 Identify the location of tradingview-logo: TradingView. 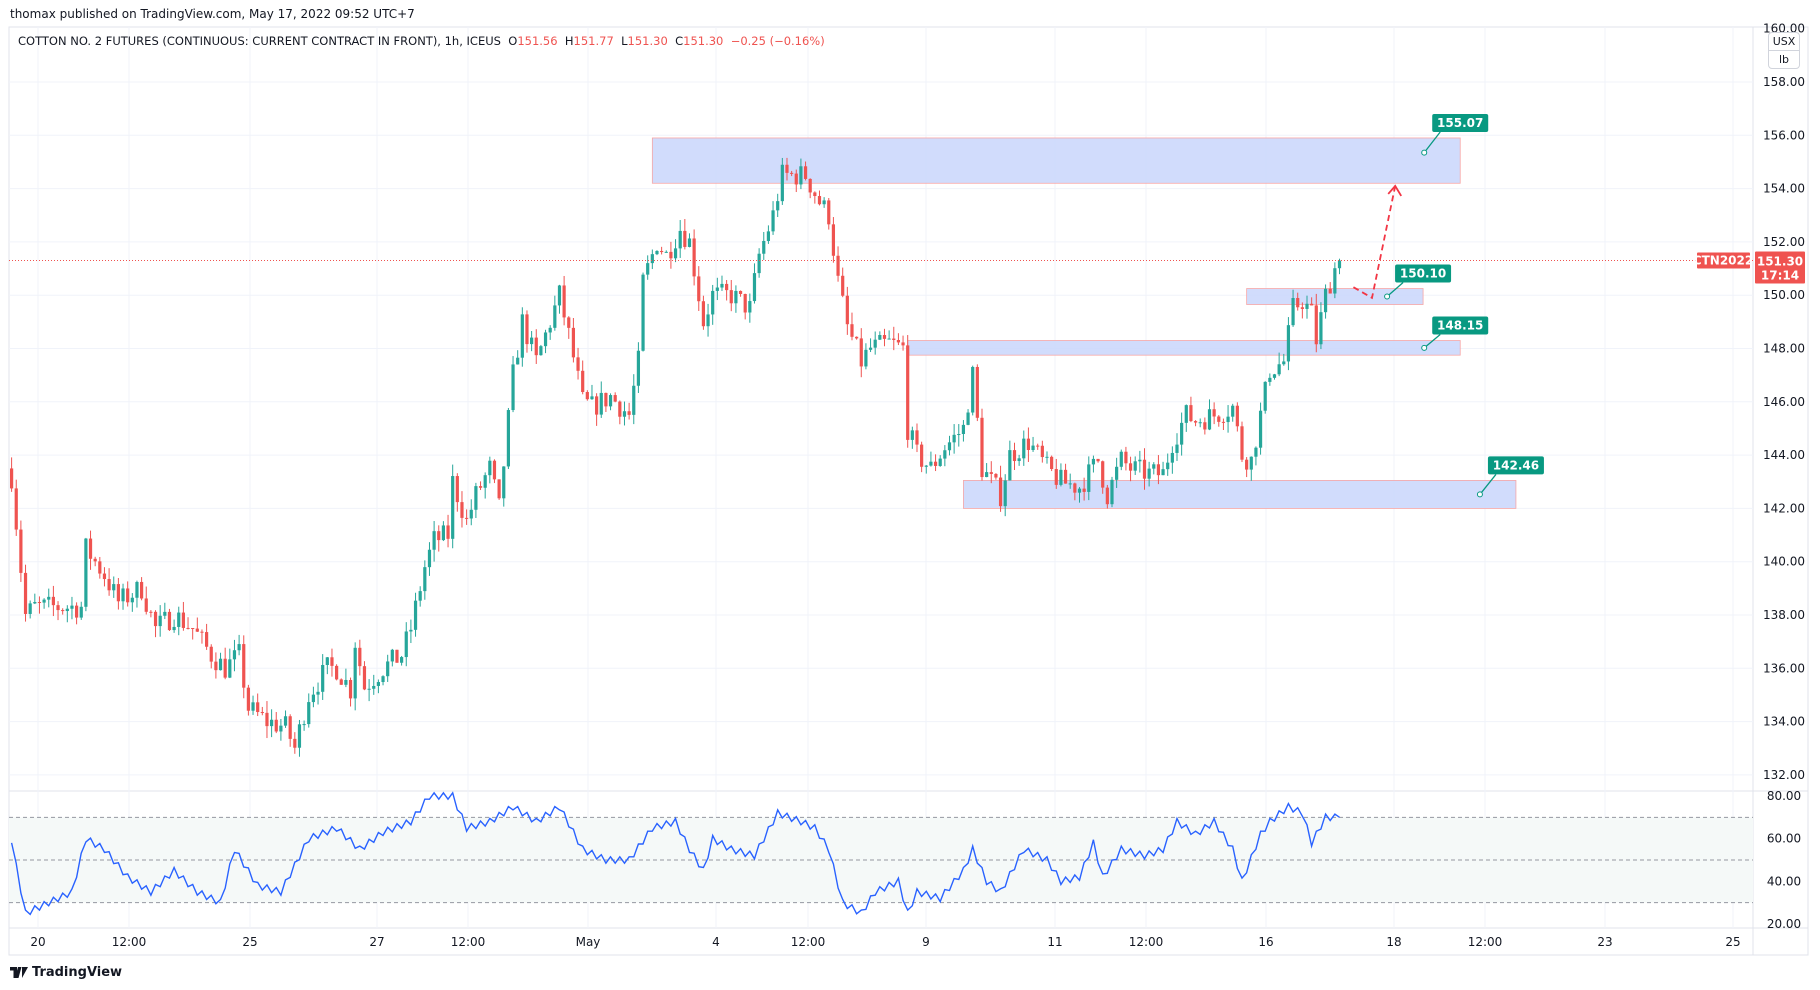
(66, 972).